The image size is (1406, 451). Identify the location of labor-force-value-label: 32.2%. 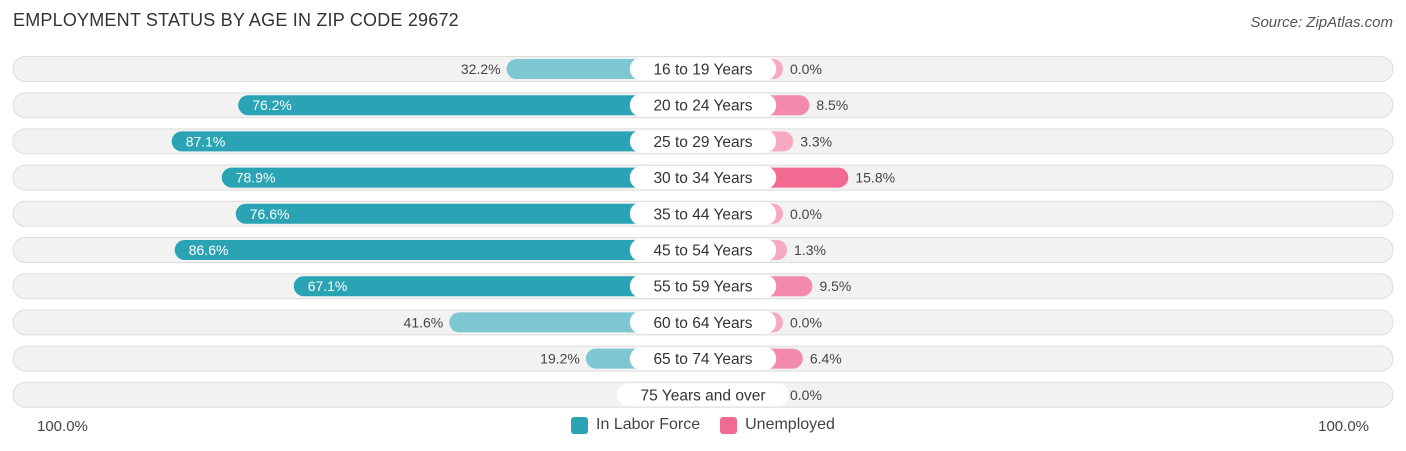
(481, 69).